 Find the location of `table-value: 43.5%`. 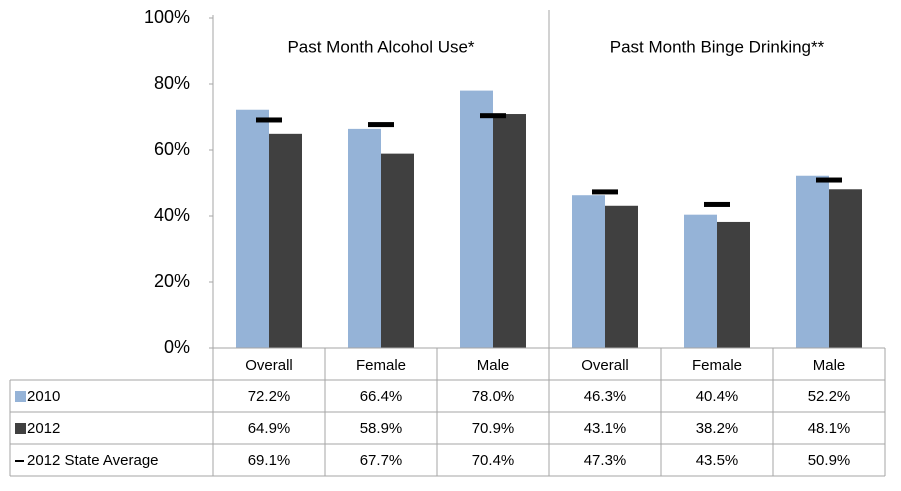

table-value: 43.5% is located at coordinates (717, 460).